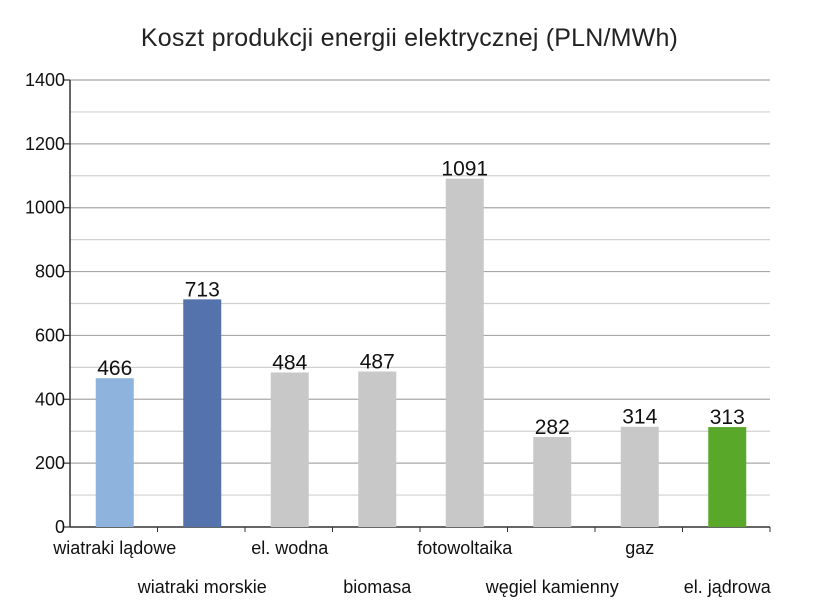 This screenshot has height=613, width=819. I want to click on y-tick-label: 800, so click(50, 272).